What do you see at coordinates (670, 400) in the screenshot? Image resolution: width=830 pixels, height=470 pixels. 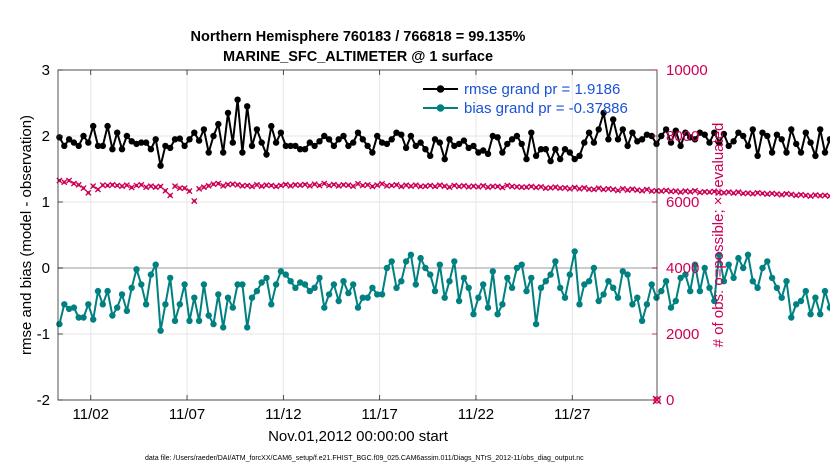 I see `y2-tick-label: 0` at bounding box center [670, 400].